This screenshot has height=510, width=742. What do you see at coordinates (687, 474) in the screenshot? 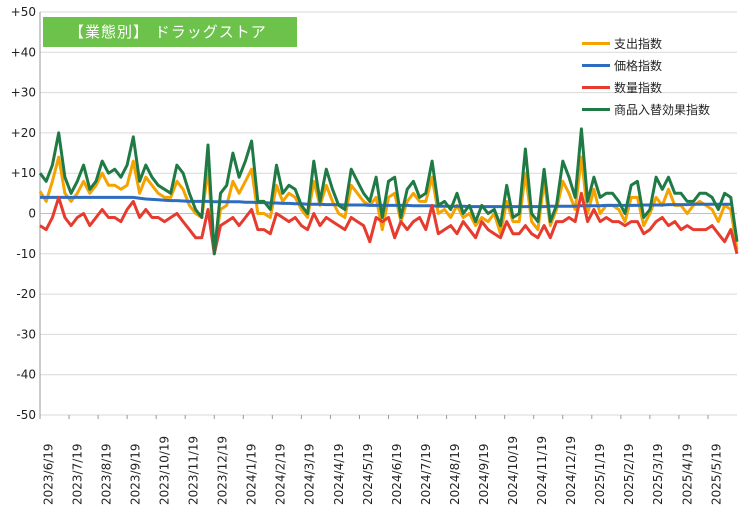
I see `x-tick-label: 2025/4/19` at bounding box center [687, 474].